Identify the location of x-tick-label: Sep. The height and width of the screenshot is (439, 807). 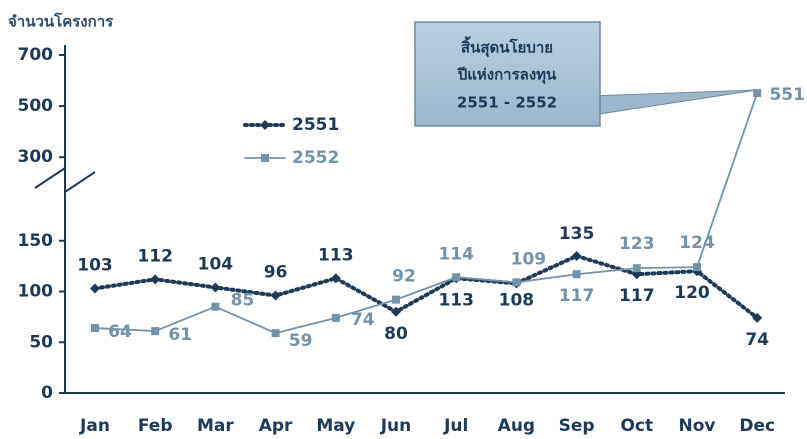
(577, 426).